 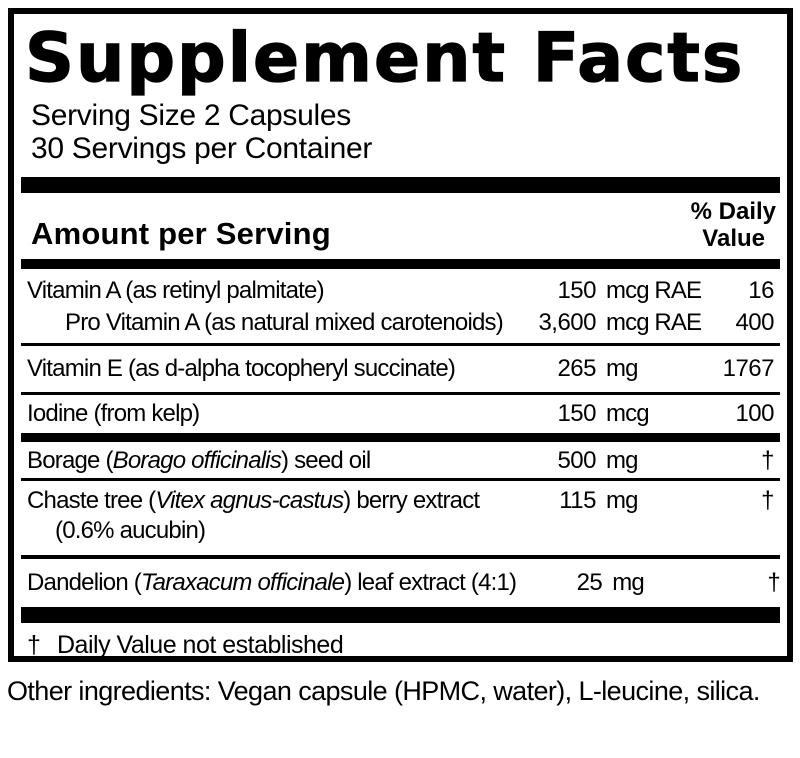 I want to click on thick-divider-top, so click(x=400, y=184).